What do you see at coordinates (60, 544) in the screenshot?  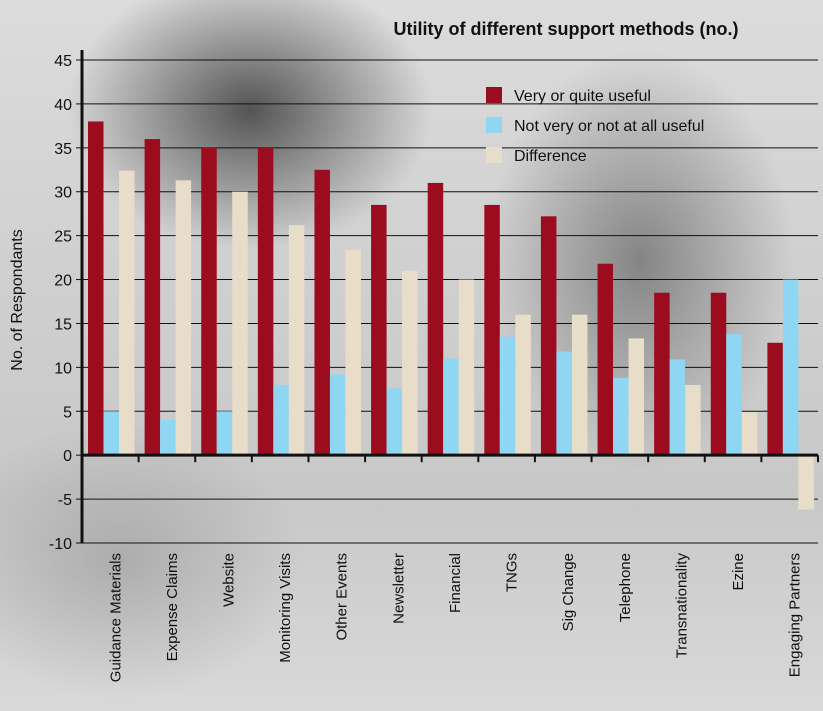 I see `y-tick-label: -10` at bounding box center [60, 544].